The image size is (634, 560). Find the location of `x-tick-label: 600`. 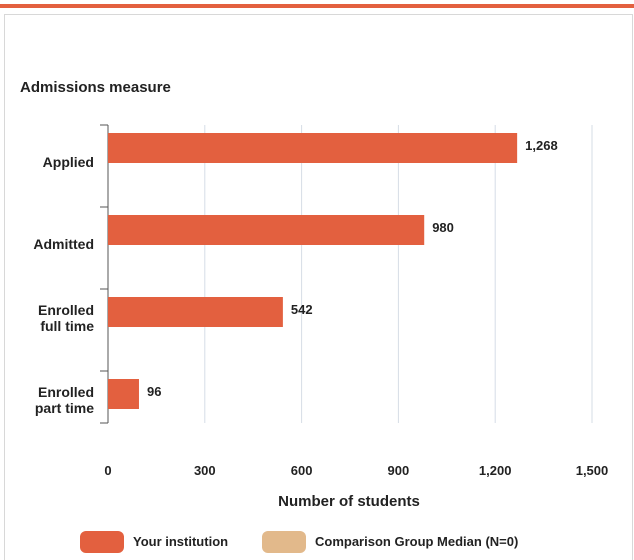

x-tick-label: 600 is located at coordinates (302, 470).